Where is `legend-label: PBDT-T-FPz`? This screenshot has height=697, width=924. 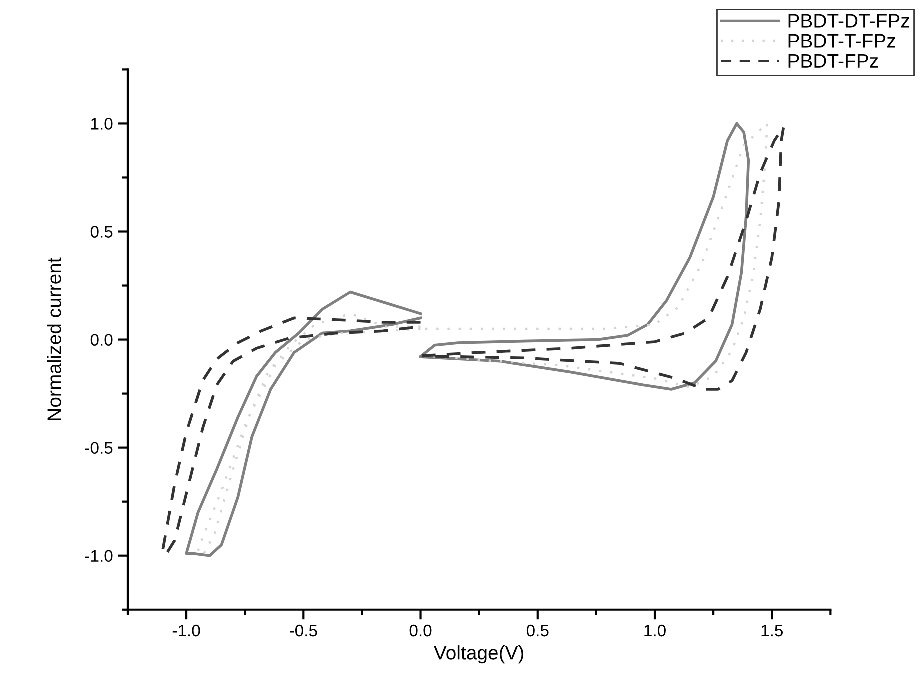 legend-label: PBDT-T-FPz is located at coordinates (842, 41).